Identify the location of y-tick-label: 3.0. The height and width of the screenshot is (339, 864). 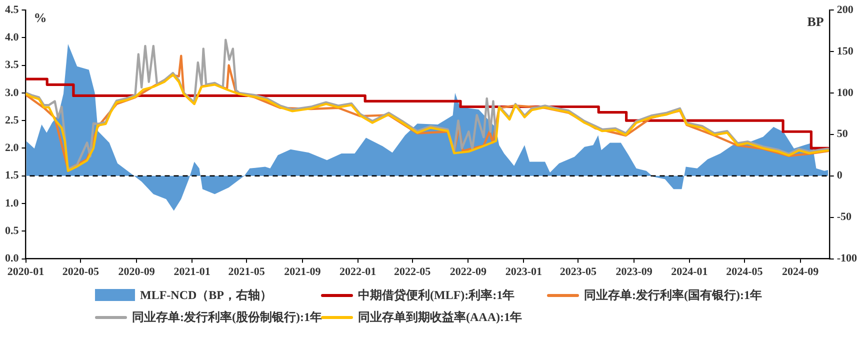
(12, 92).